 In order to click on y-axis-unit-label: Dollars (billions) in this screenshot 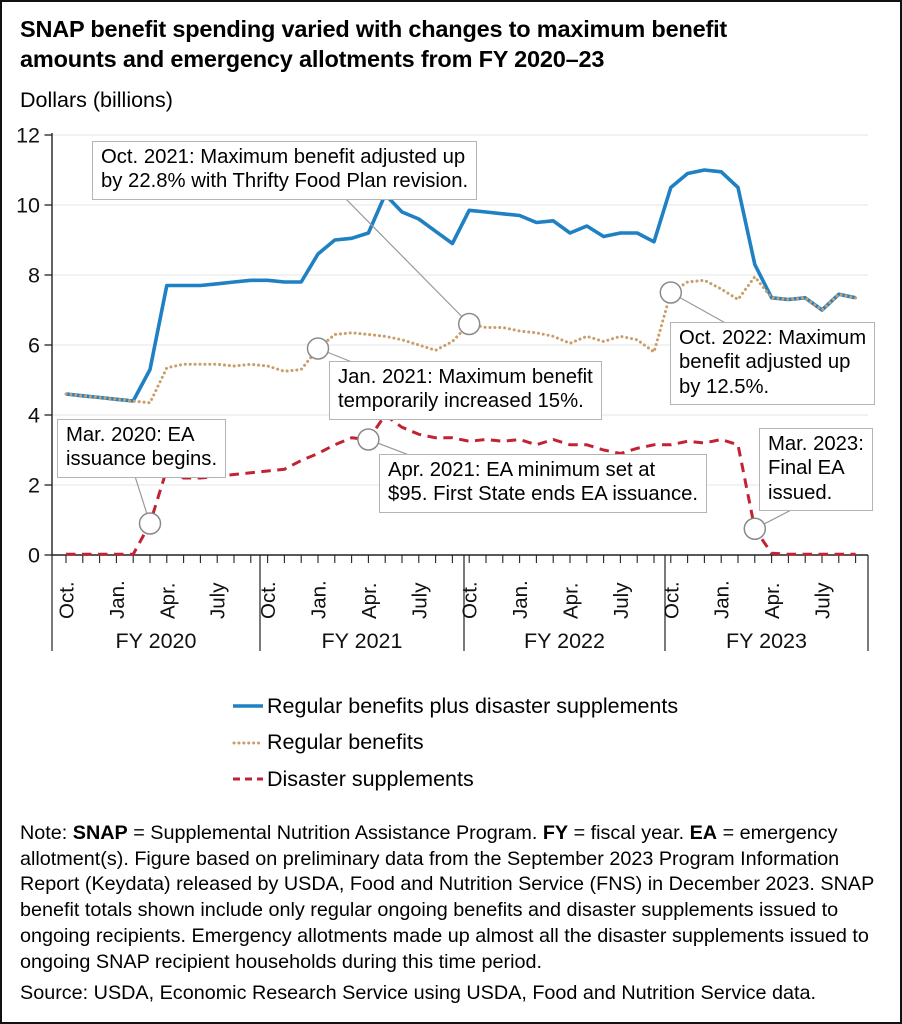, I will do `click(96, 100)`.